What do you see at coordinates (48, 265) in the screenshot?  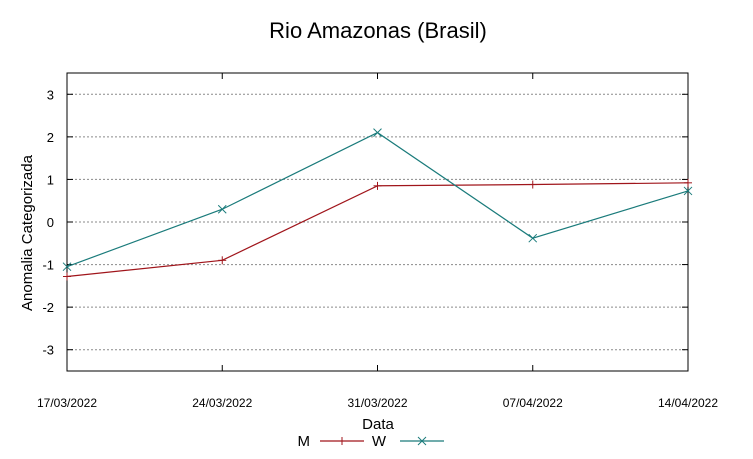 I see `y-tick-label: -1` at bounding box center [48, 265].